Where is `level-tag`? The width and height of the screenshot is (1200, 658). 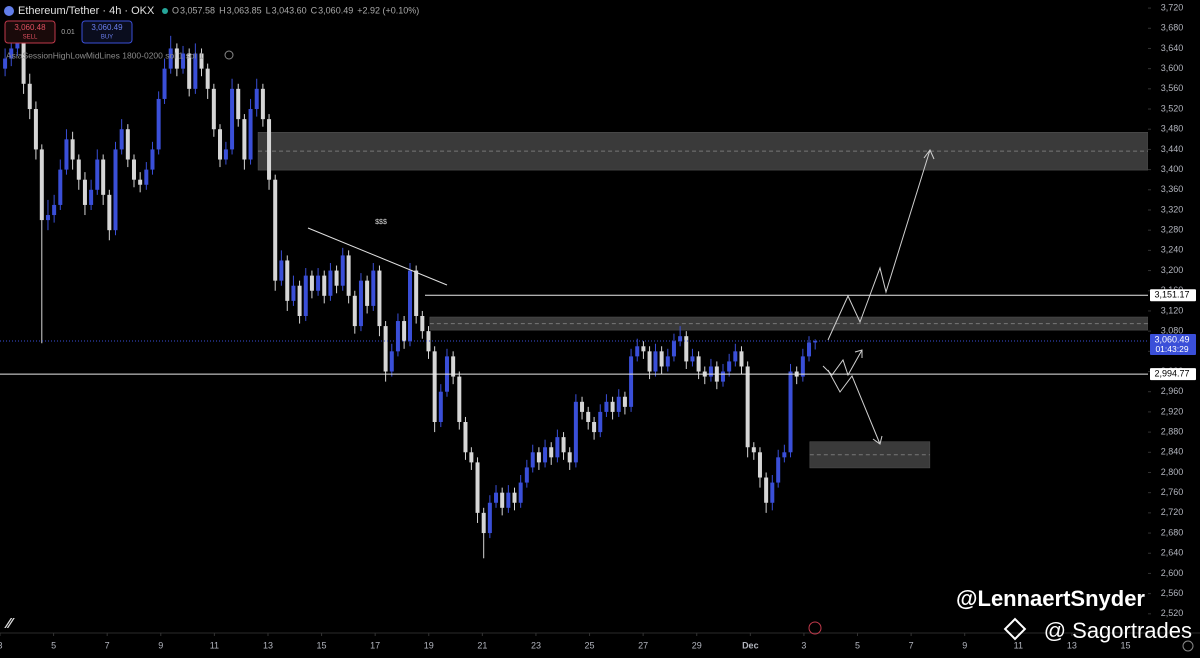 level-tag is located at coordinates (1173, 374).